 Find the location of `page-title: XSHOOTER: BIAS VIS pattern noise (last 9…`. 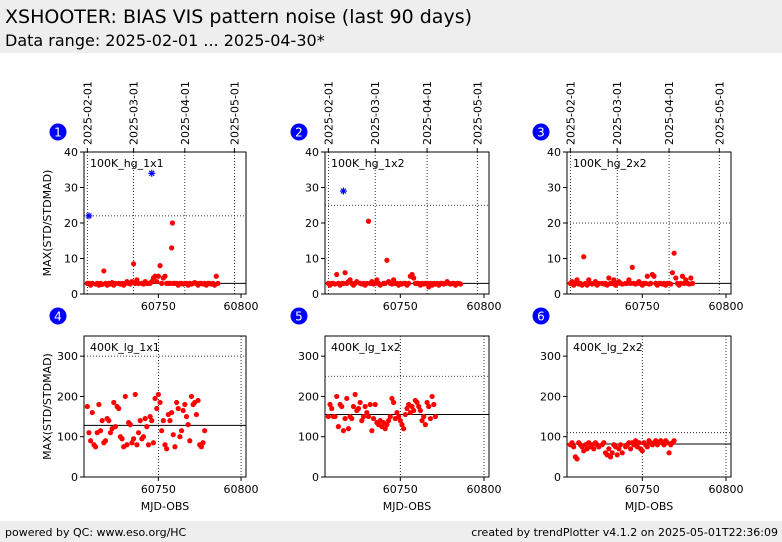

page-title: XSHOOTER: BIAS VIS pattern noise (last 9… is located at coordinates (239, 17).